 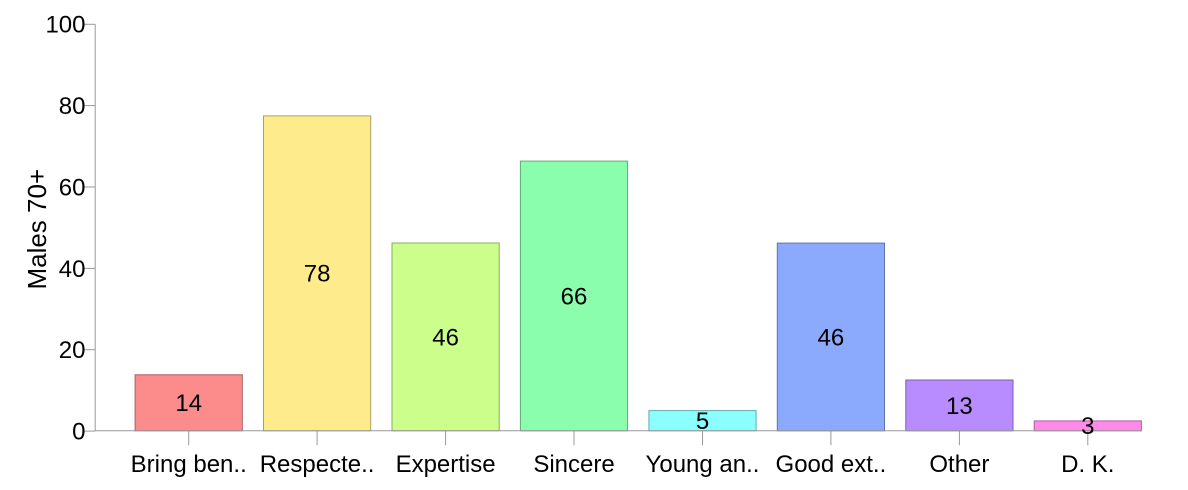 What do you see at coordinates (78, 432) in the screenshot?
I see `svg-text: 0` at bounding box center [78, 432].